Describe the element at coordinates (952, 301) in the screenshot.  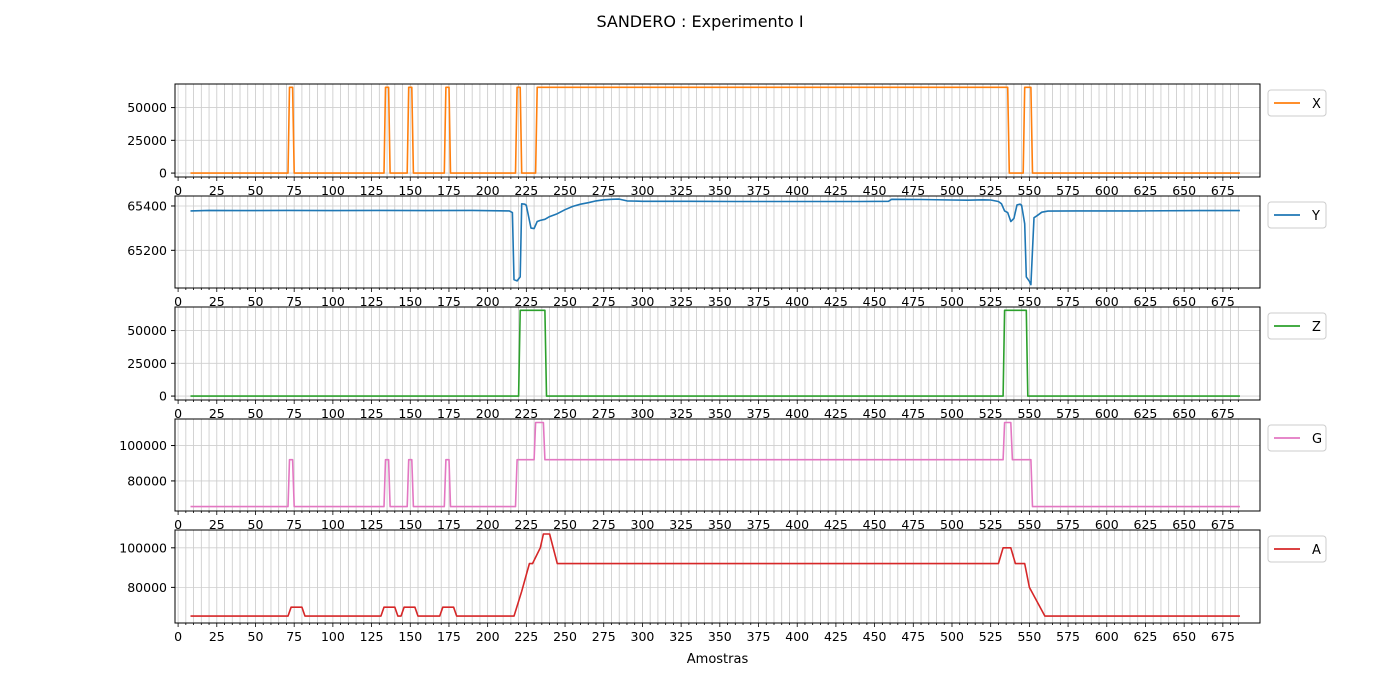
I see `xtick-label: 500` at that location.